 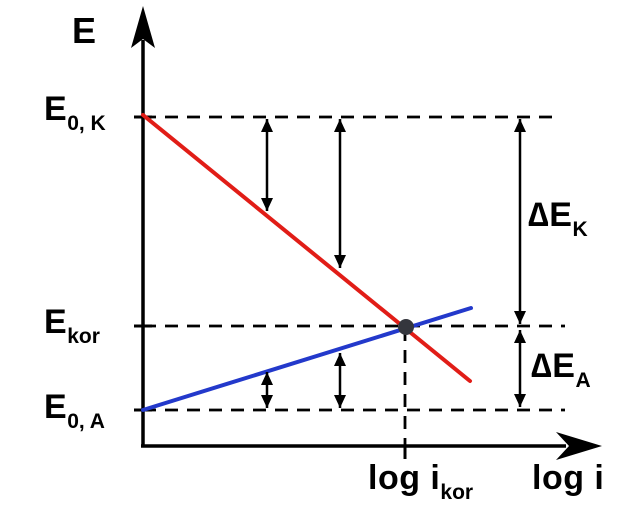 What do you see at coordinates (56, 109) in the screenshot?
I see `e0k-main: E` at bounding box center [56, 109].